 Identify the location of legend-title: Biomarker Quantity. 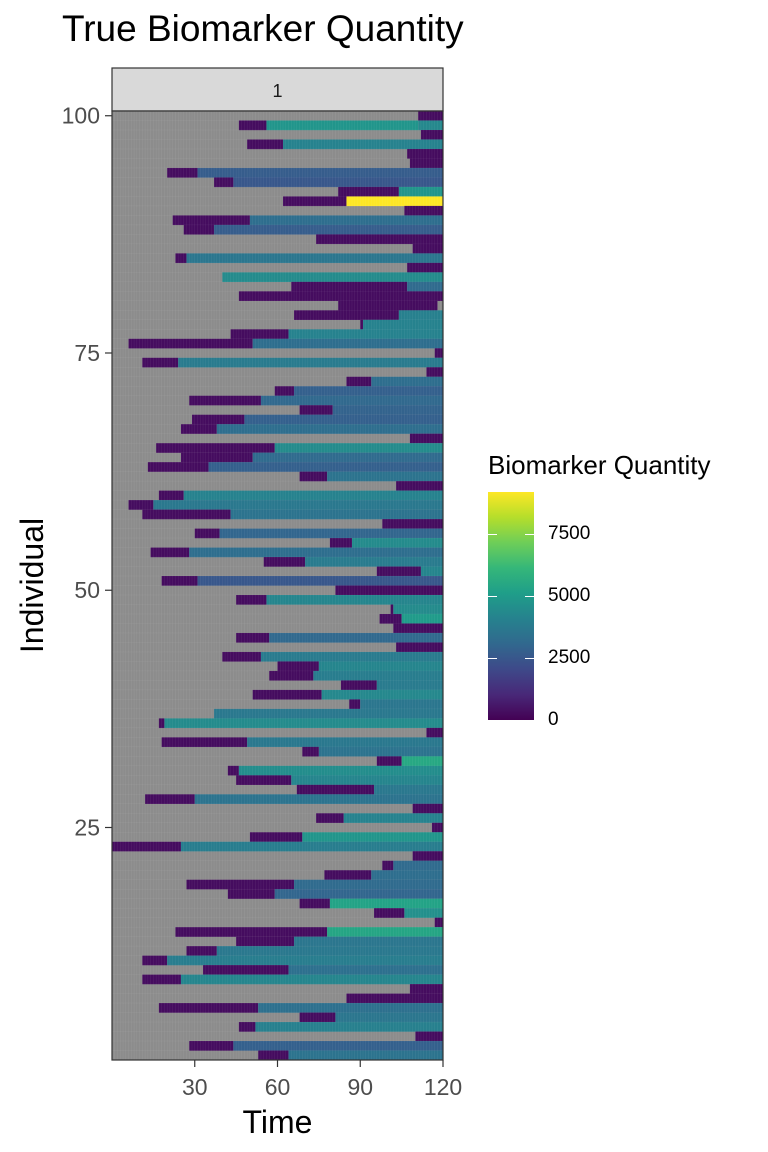
(599, 465).